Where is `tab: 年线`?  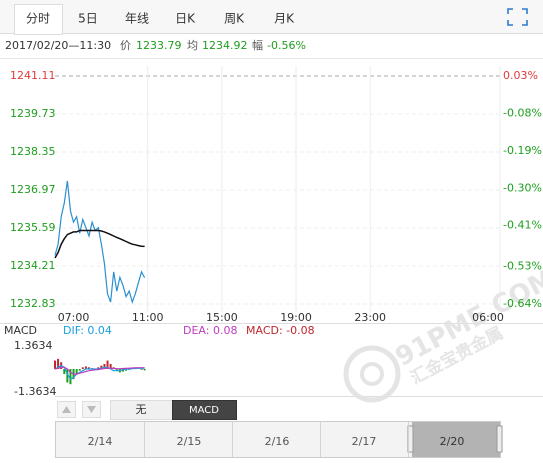 tab: 年线 is located at coordinates (137, 19).